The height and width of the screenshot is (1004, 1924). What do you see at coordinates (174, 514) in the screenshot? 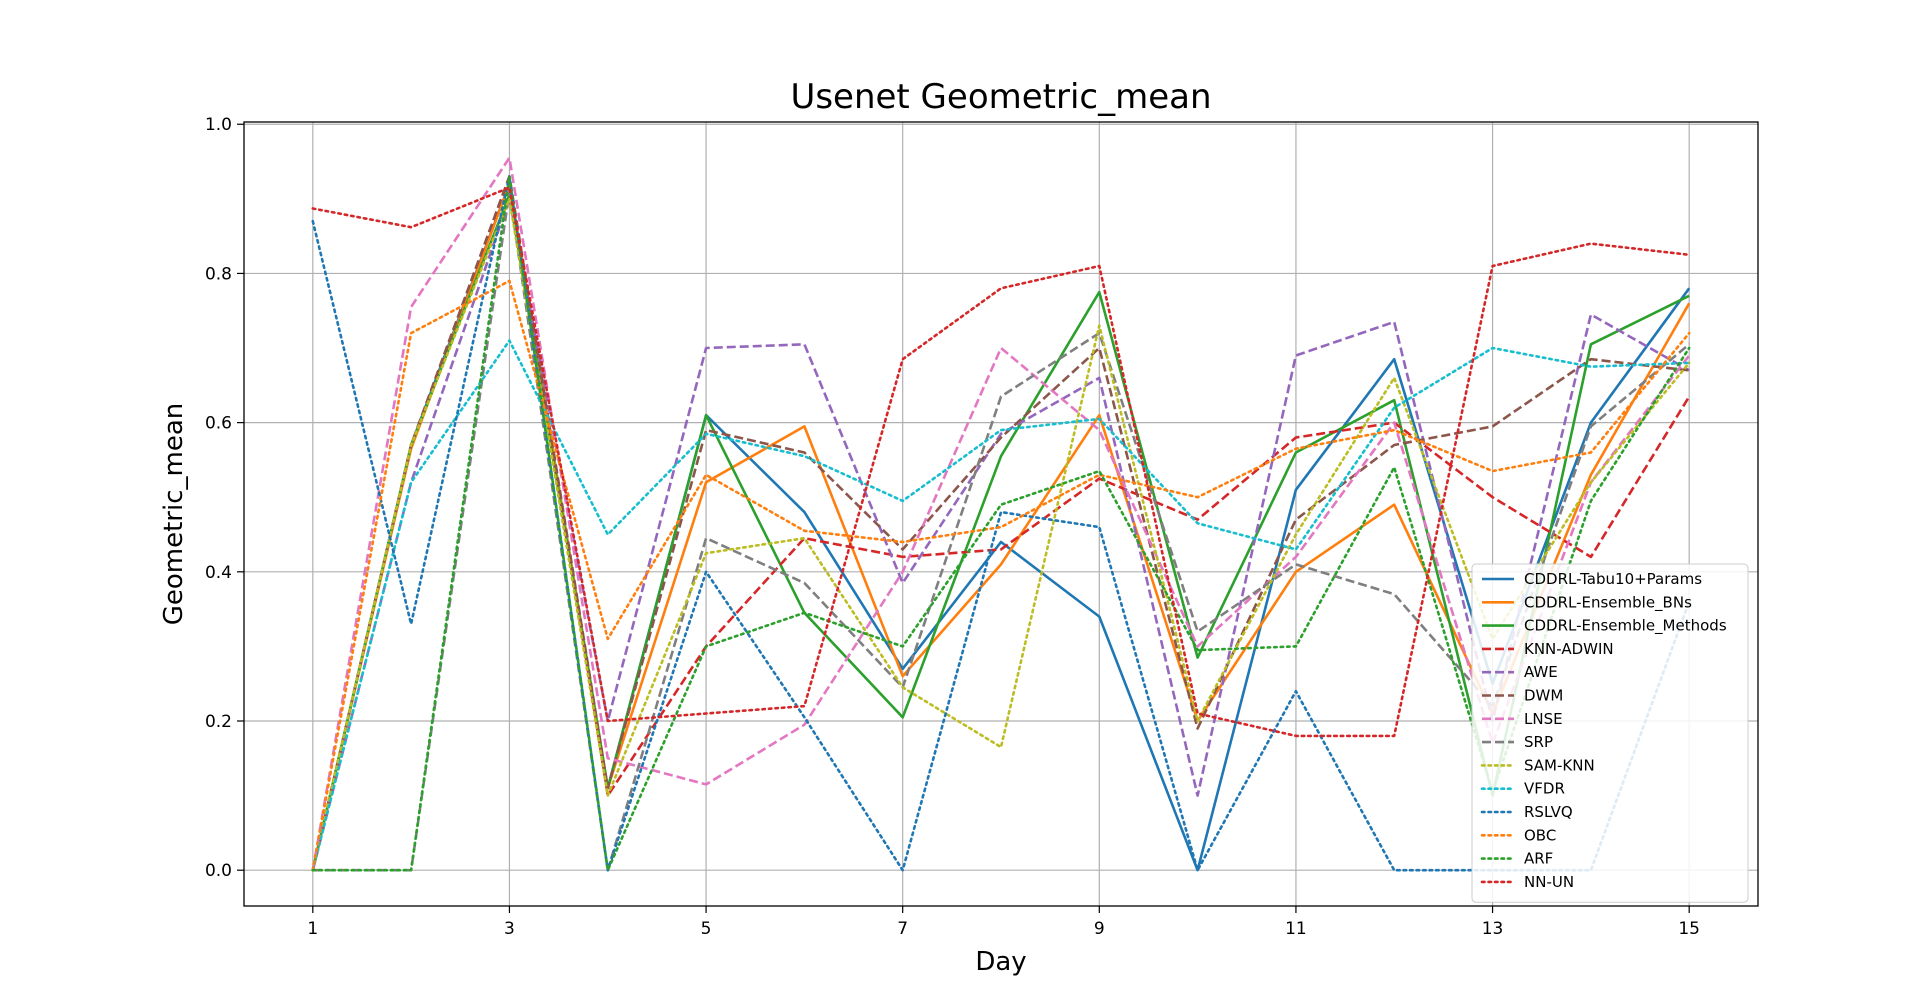
I see `y-axis-label: Geometric_mean` at bounding box center [174, 514].